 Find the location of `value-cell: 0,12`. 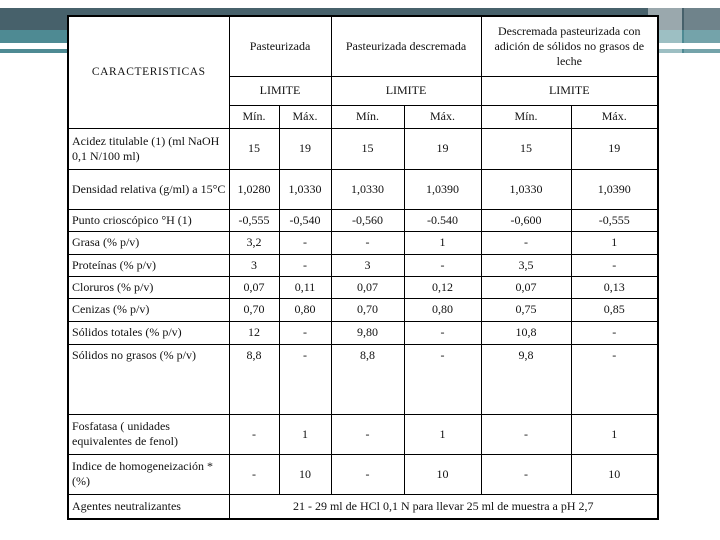

value-cell: 0,12 is located at coordinates (442, 287).